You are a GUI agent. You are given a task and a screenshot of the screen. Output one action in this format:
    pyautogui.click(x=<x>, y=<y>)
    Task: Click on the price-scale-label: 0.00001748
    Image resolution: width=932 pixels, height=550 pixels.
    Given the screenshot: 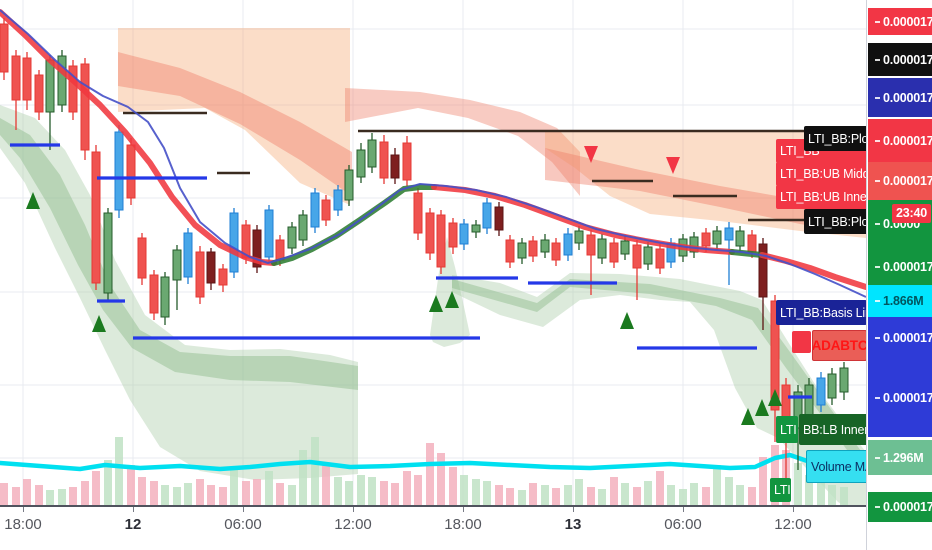 What is the action you would take?
    pyautogui.click(x=900, y=181)
    